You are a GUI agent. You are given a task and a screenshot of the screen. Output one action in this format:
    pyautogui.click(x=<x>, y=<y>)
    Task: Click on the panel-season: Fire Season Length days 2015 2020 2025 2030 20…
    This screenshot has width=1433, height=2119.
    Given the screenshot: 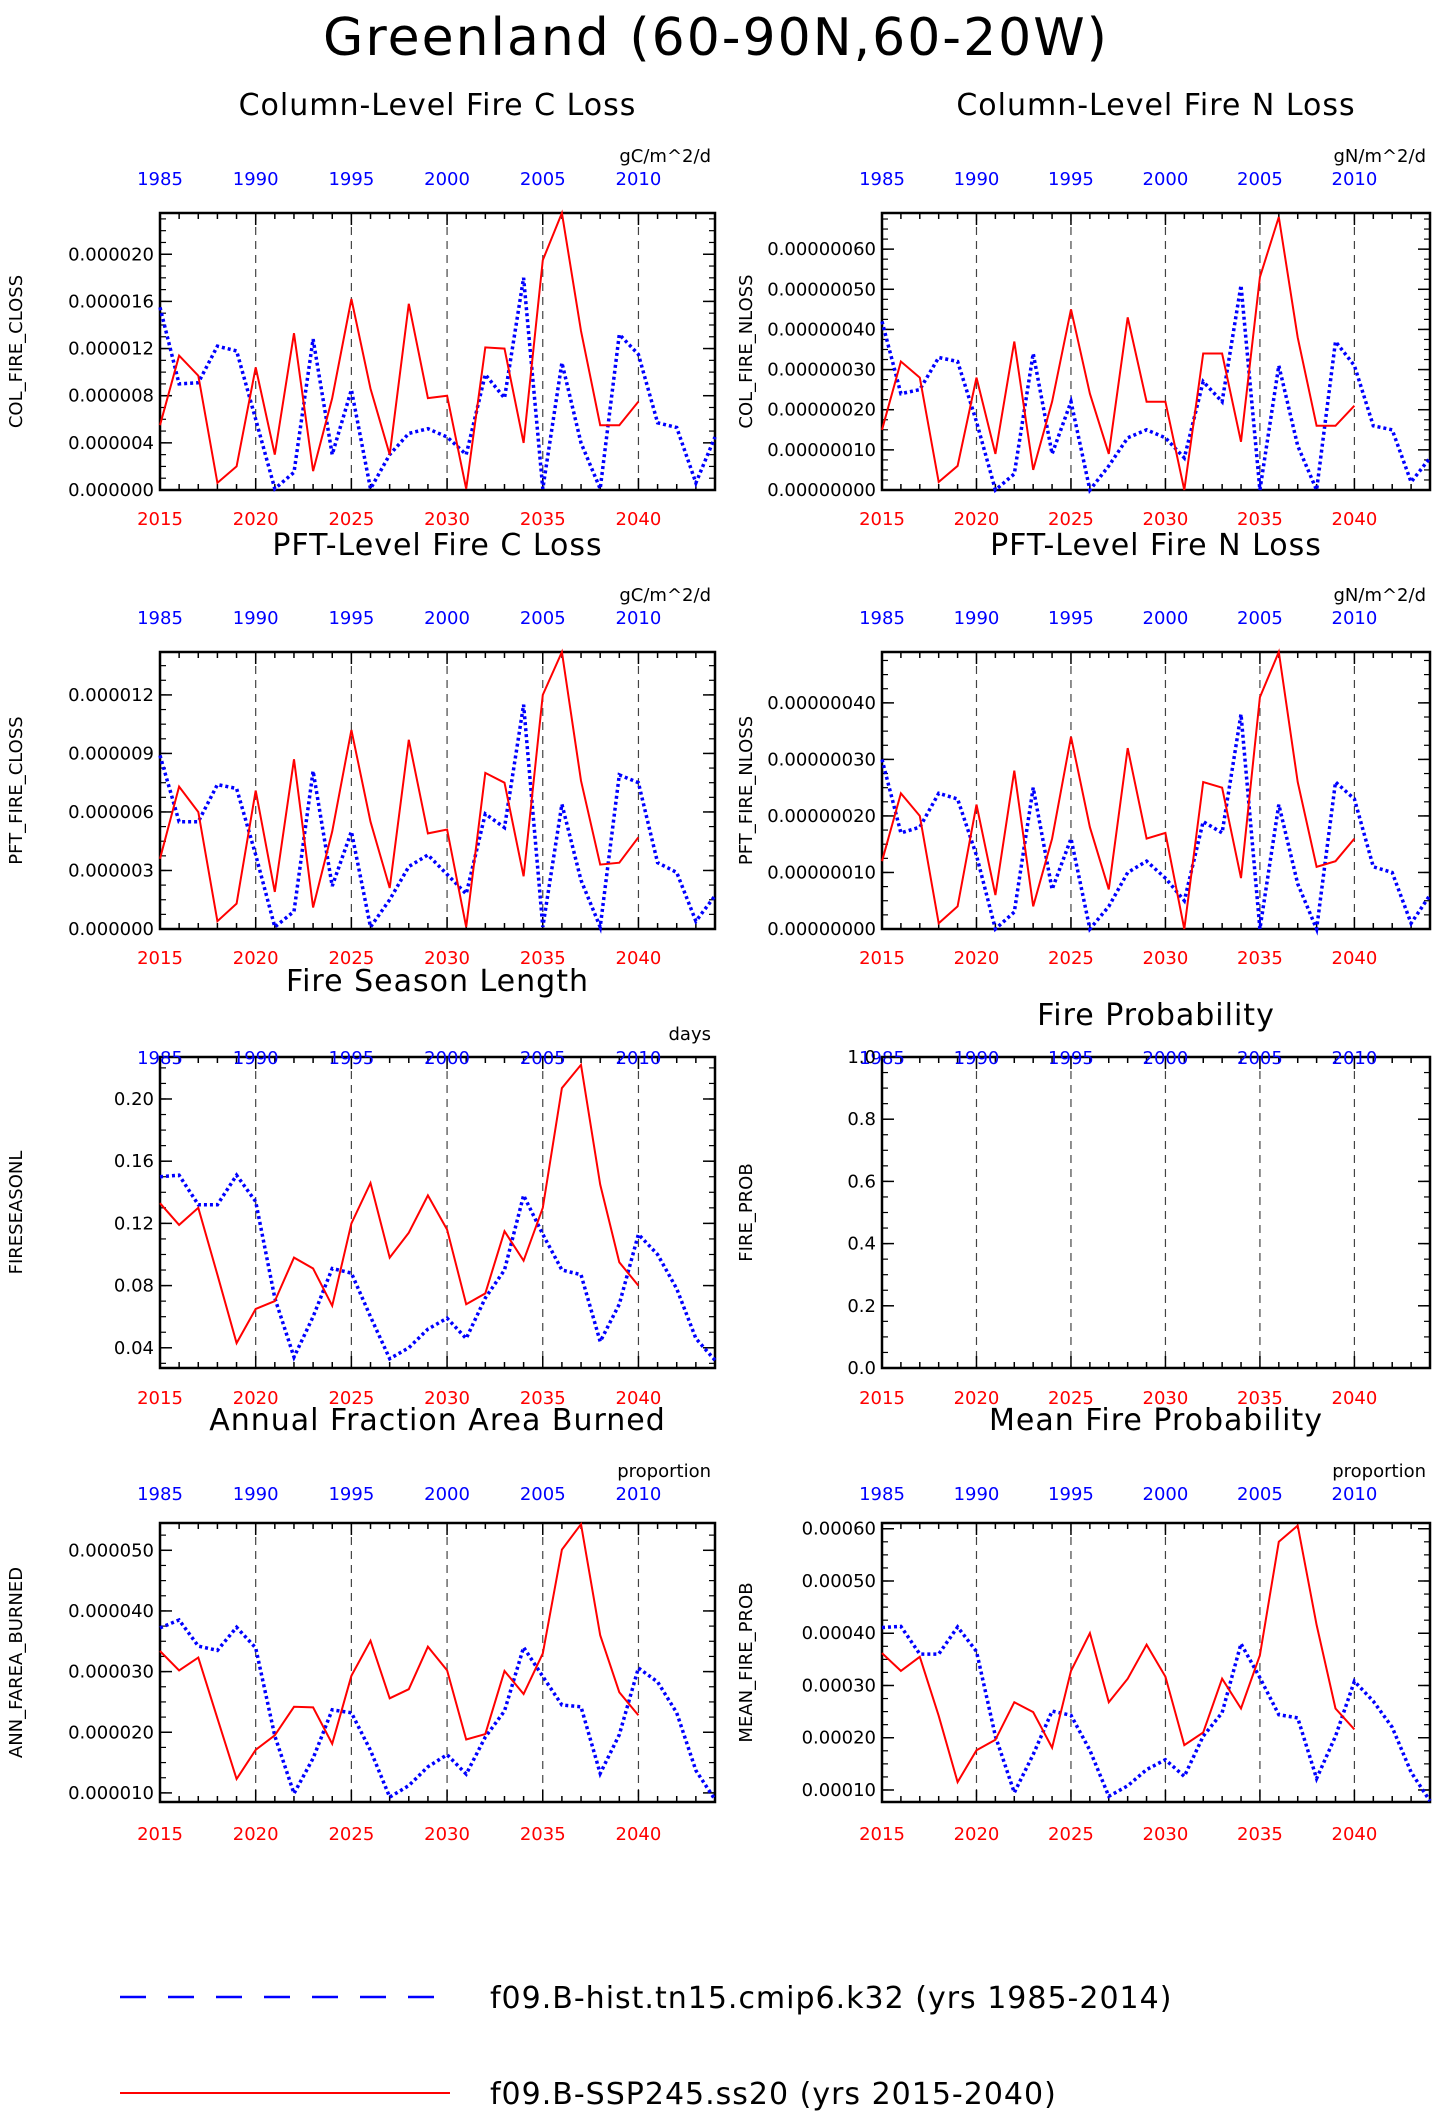 What is the action you would take?
    pyautogui.click(x=361, y=1186)
    